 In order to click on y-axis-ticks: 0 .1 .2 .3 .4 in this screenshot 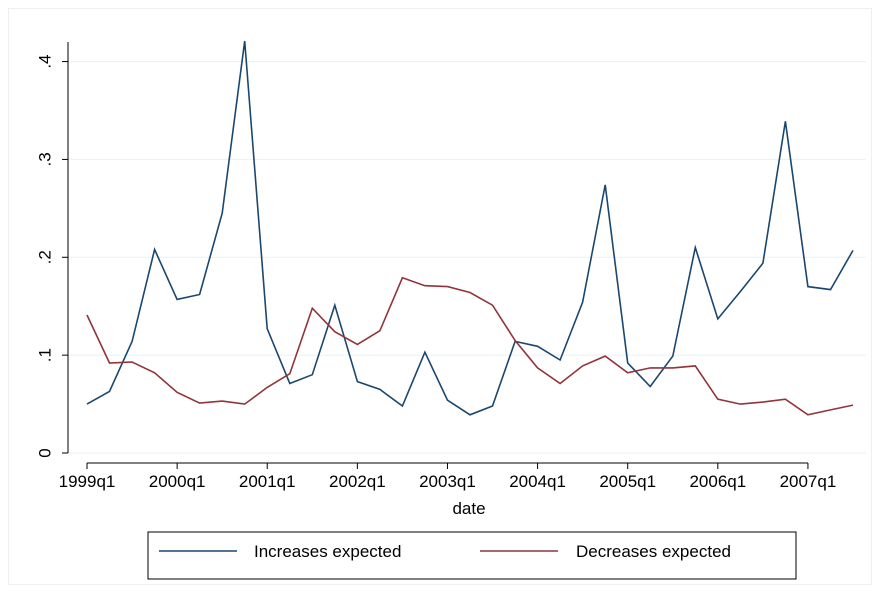, I will do `click(51, 256)`.